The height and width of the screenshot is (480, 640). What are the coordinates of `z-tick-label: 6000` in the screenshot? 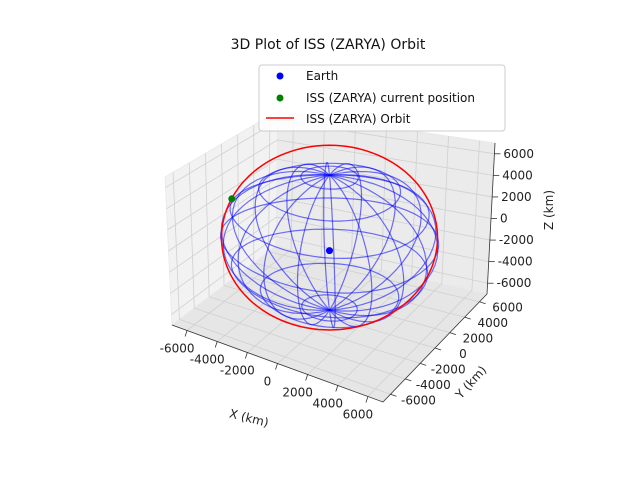 It's located at (518, 154).